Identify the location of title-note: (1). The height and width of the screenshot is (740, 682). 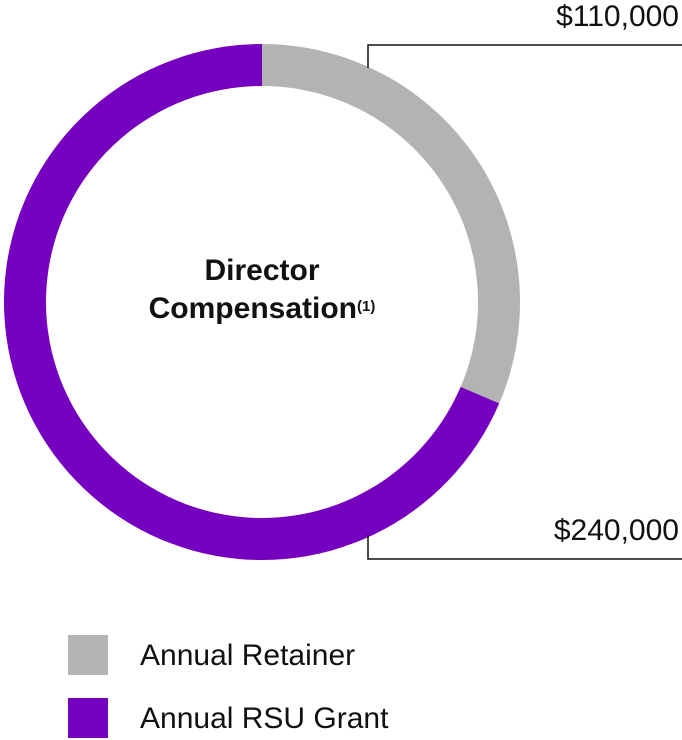
(366, 306).